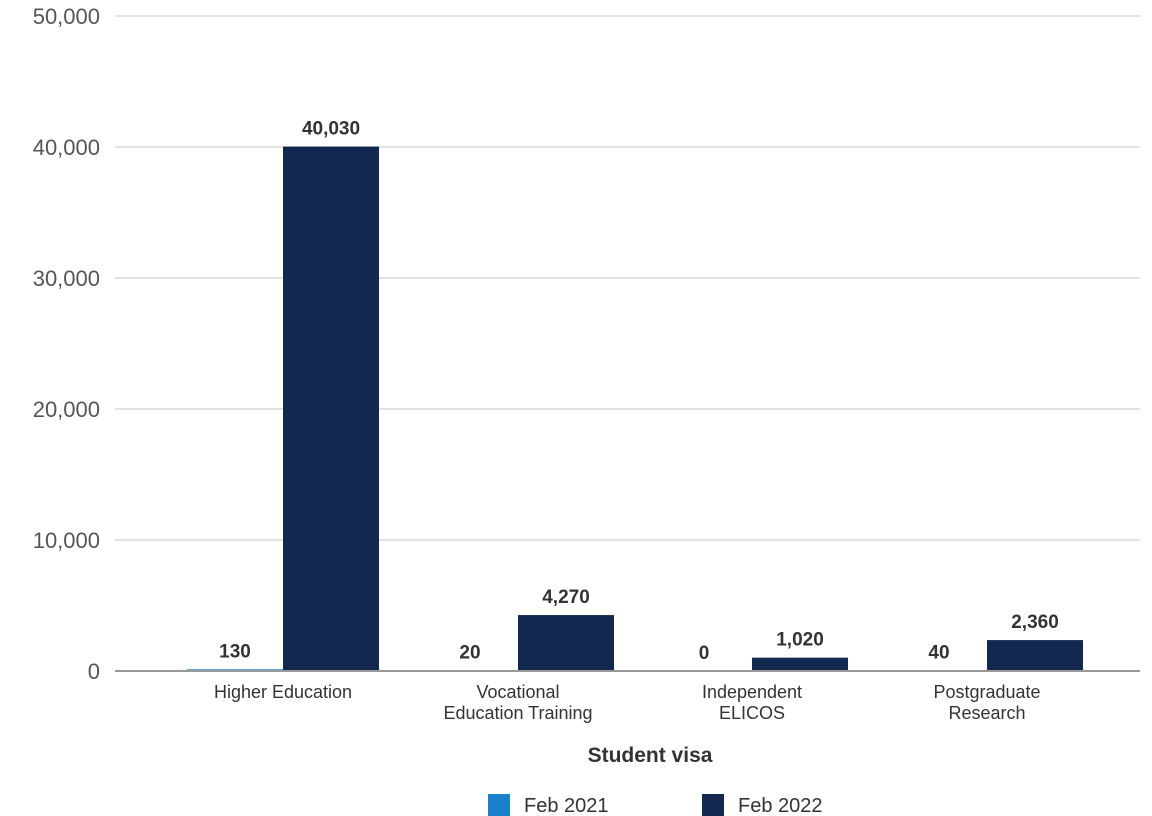 This screenshot has height=816, width=1152. Describe the element at coordinates (517, 713) in the screenshot. I see `x-tick-label-line: Education Training` at that location.